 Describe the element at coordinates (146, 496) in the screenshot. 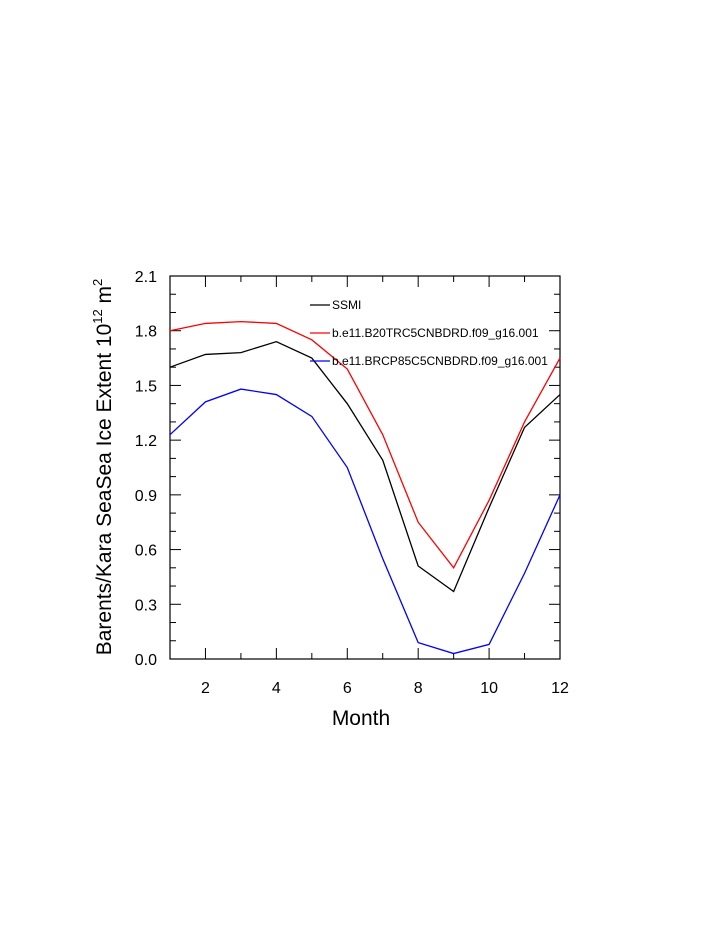

I see `y-tick-label: 0.9` at that location.